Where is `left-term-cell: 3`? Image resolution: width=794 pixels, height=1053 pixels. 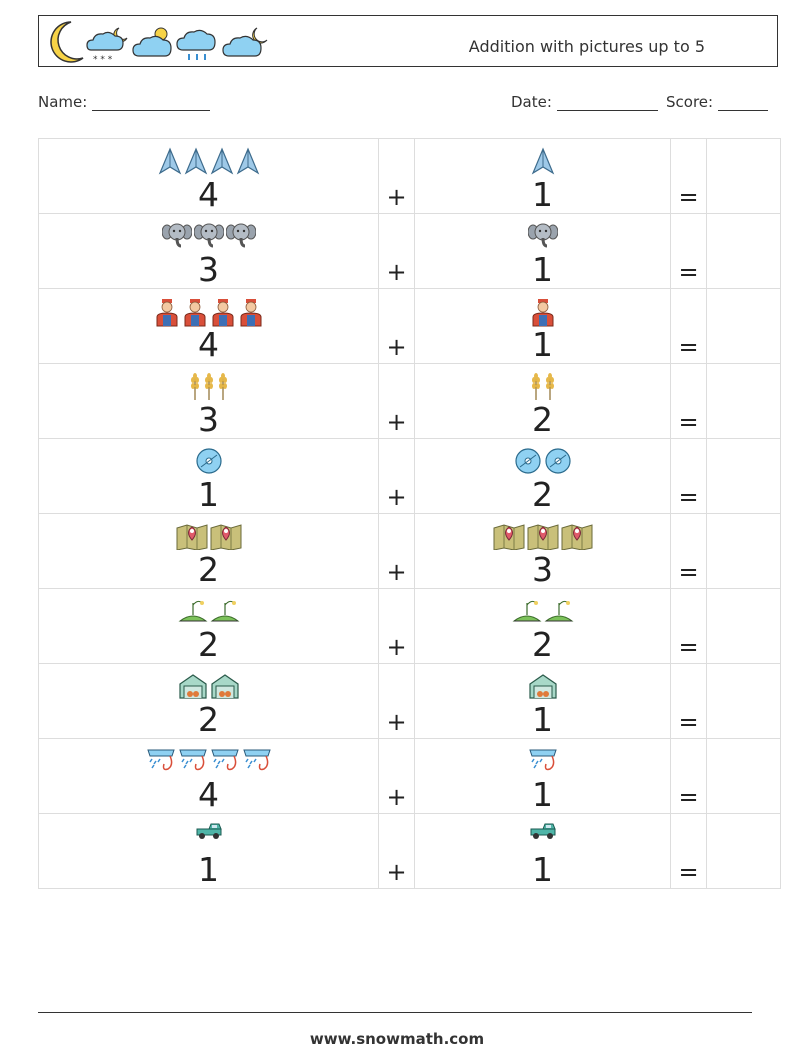
left-term-cell: 3 is located at coordinates (208, 401).